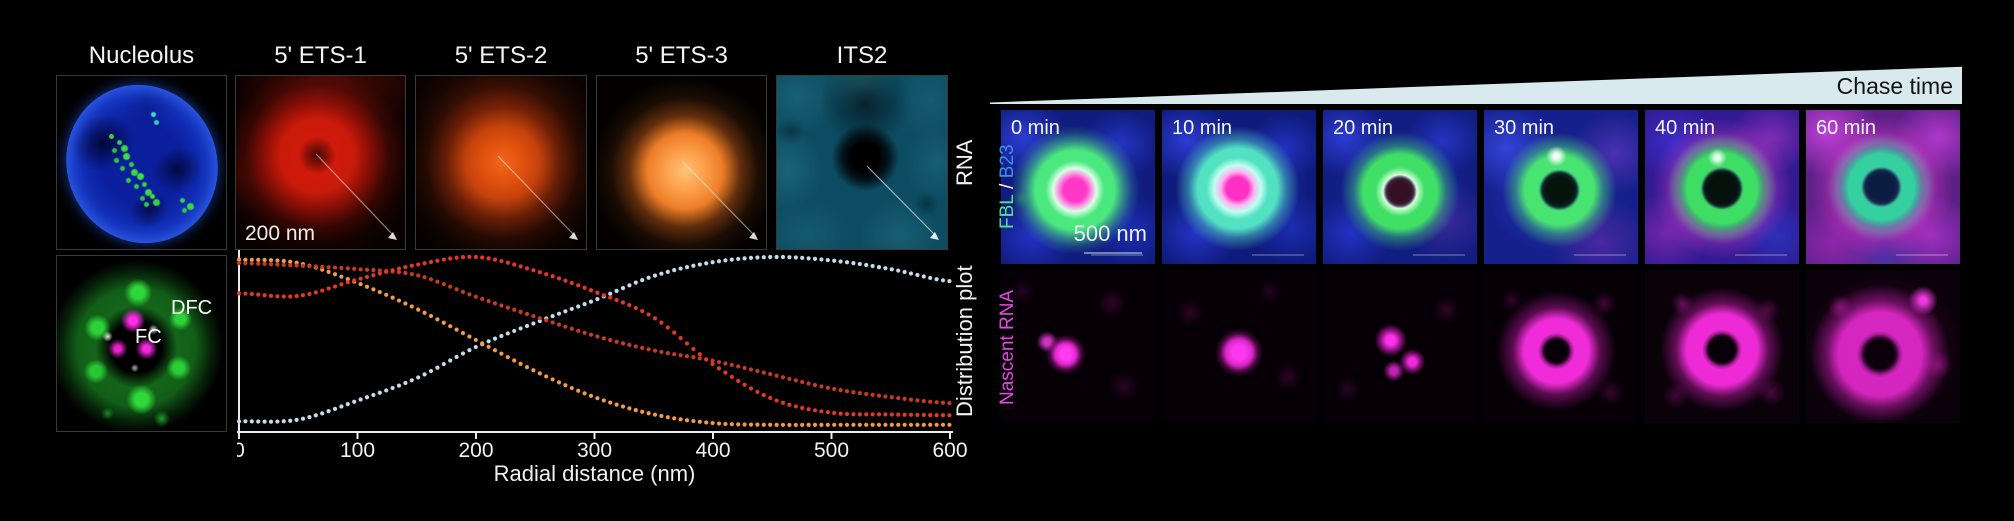  I want to click on nascent-rna-panel-30min, so click(1561, 346).